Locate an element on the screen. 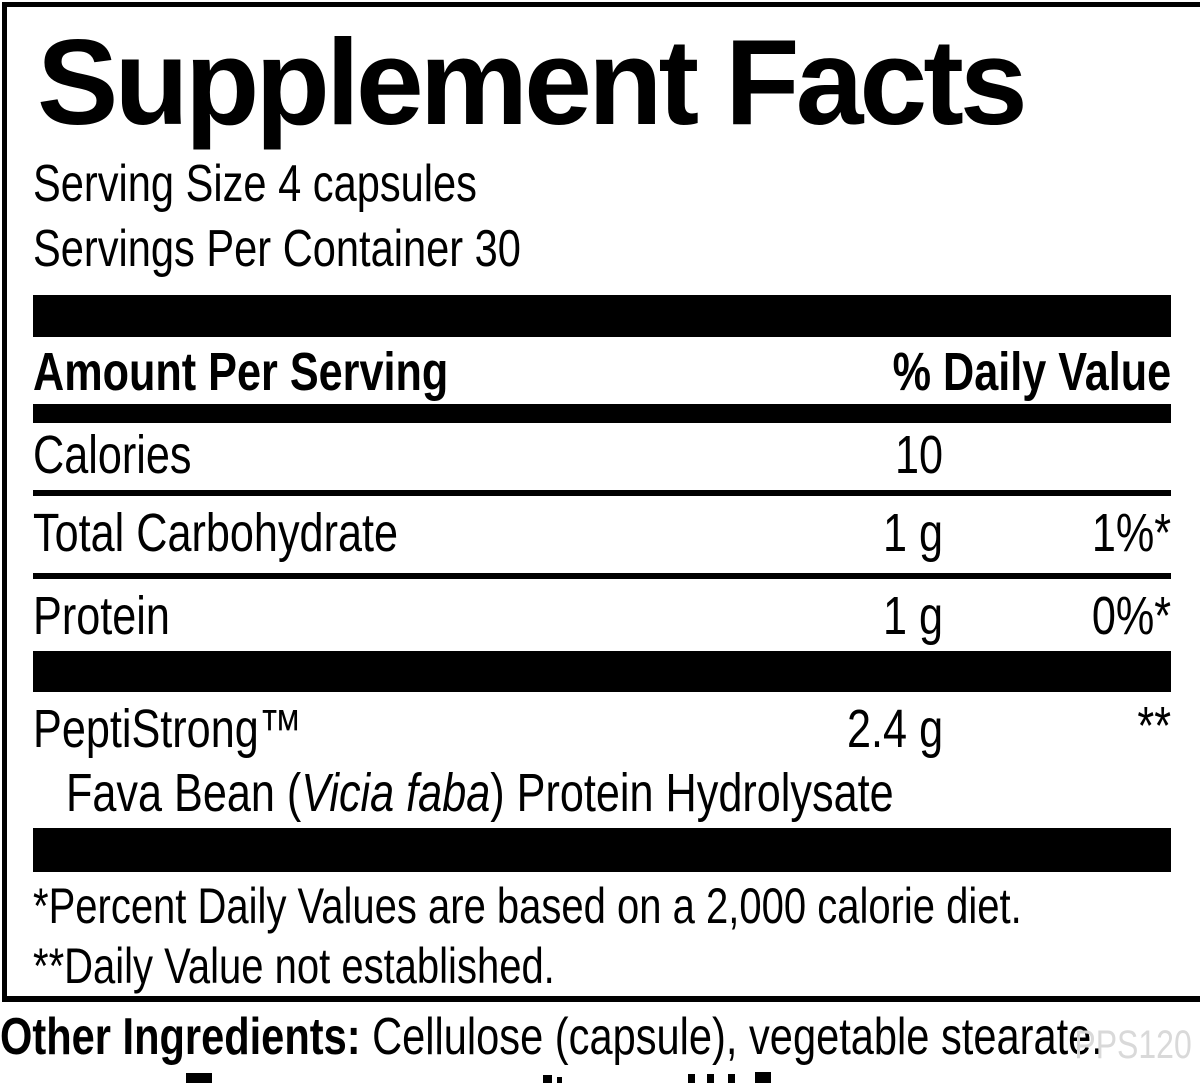  nutrient-dv-cell: 1%* is located at coordinates (1057, 536).